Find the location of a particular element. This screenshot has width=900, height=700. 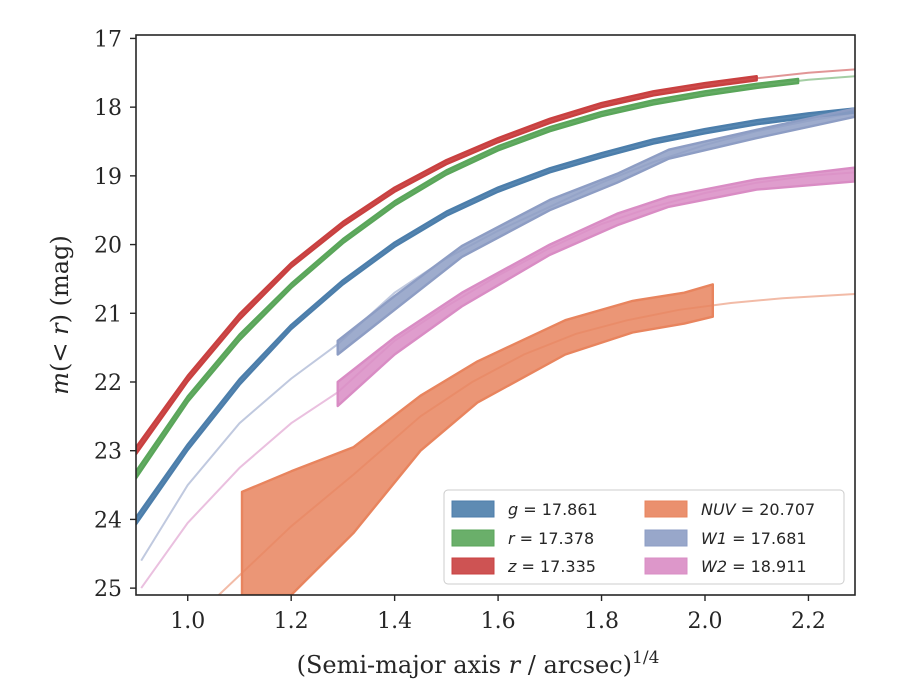

x-axis-label-exponent: 1/4 is located at coordinates (645, 658).